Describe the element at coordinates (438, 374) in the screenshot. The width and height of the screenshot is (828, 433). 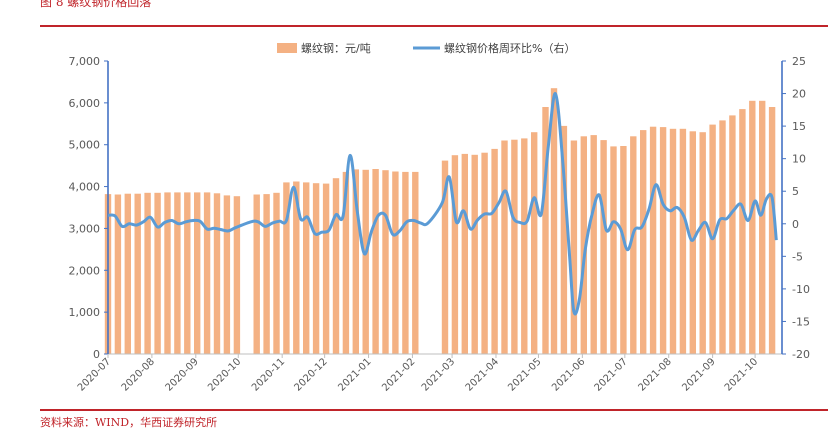
I see `x-tick-label: 2021-03` at that location.